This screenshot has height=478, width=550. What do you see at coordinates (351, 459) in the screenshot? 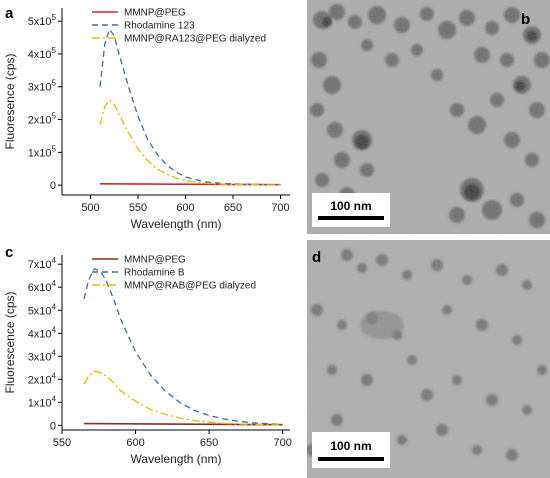
I see `scale-bar-d` at bounding box center [351, 459].